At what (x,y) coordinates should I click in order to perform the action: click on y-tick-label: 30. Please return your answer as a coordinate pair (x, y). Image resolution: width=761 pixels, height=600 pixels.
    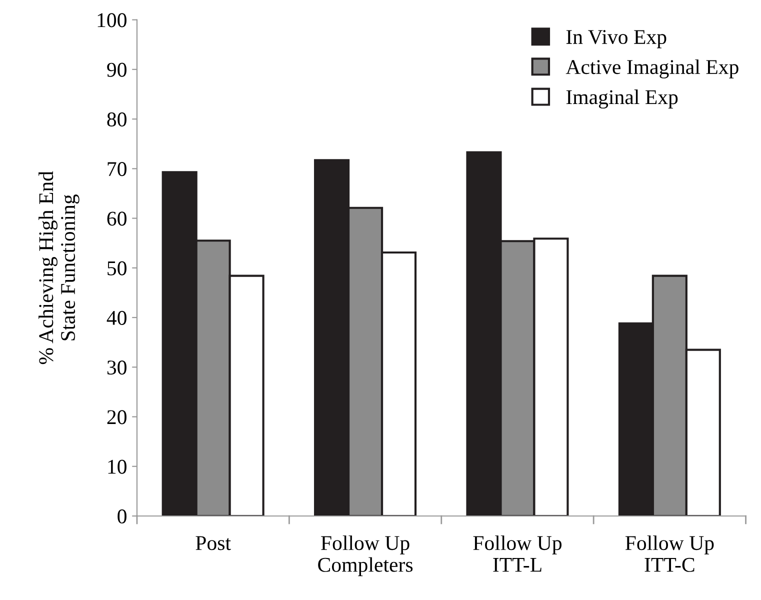
    Looking at the image, I should click on (116, 367).